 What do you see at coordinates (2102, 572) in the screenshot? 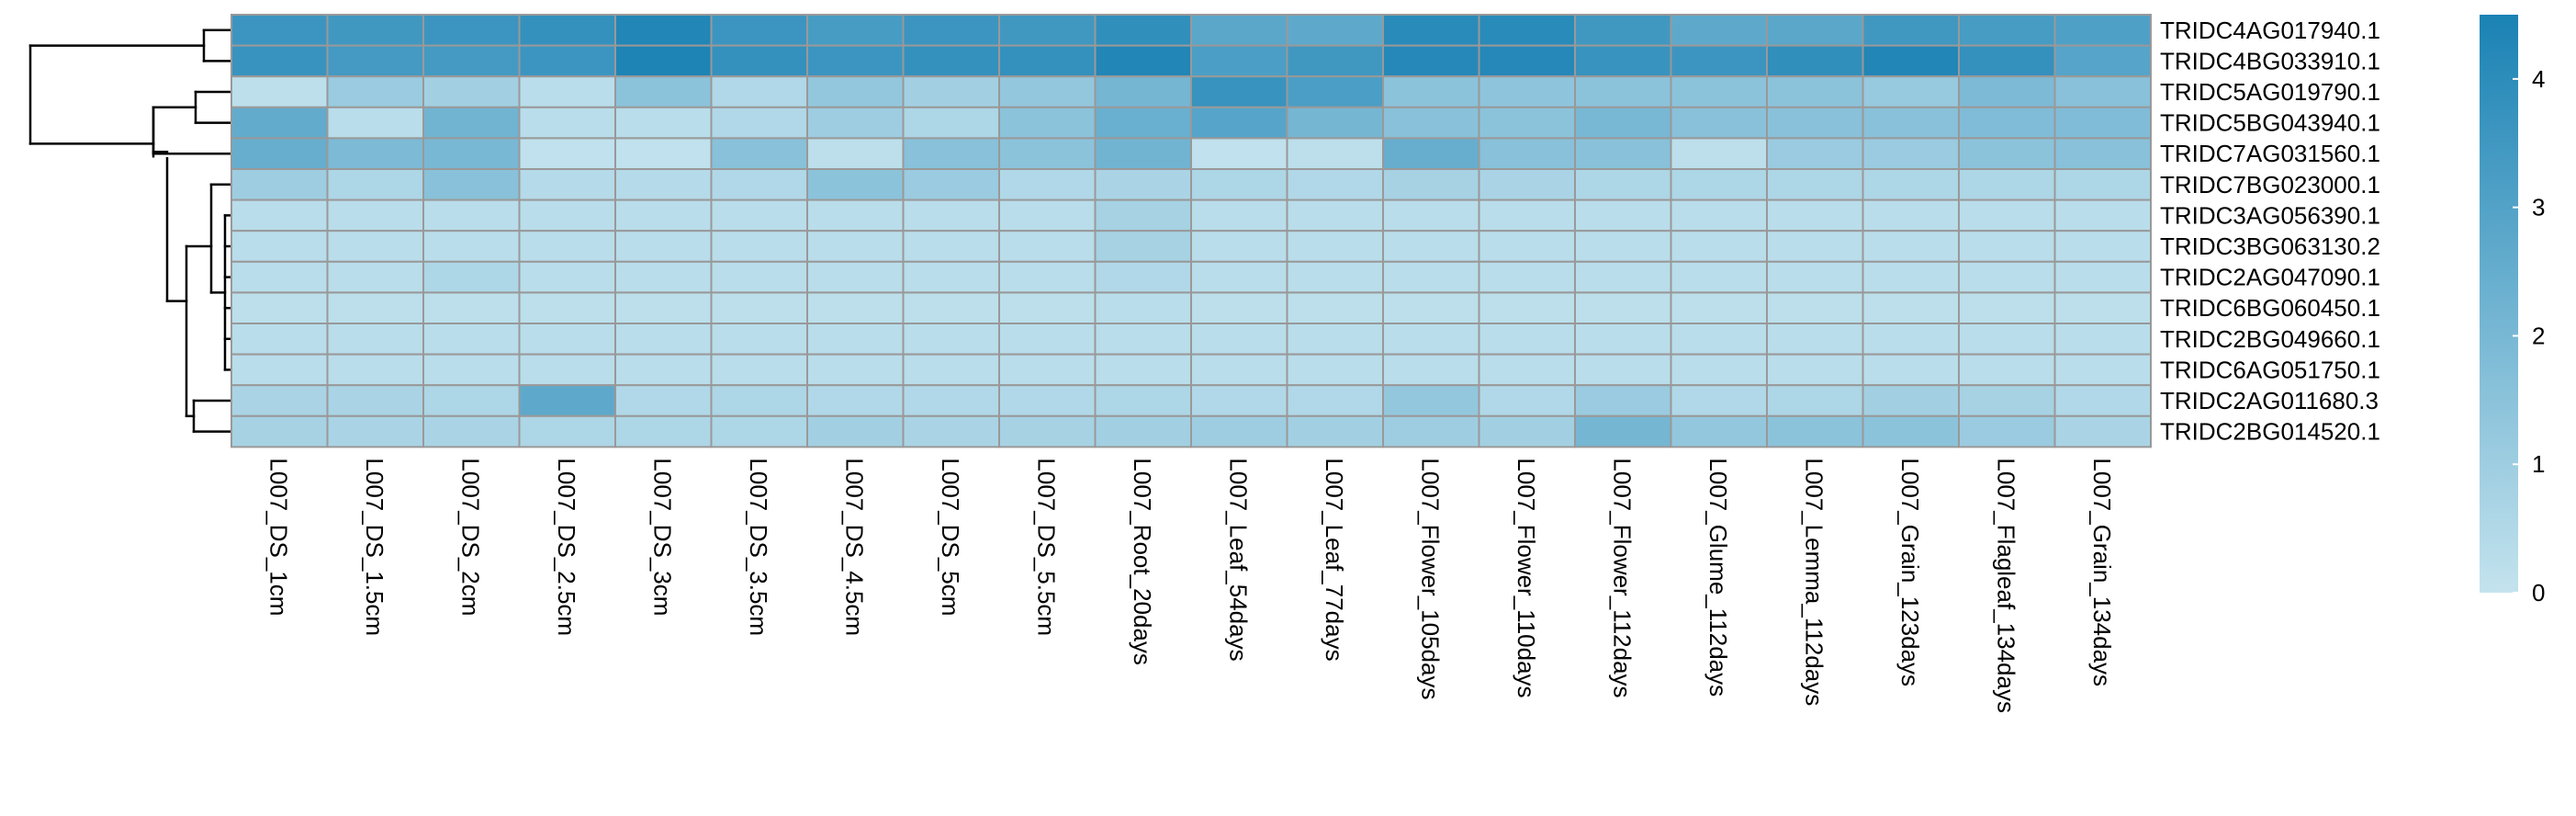
I see `column-label: L007_Grain_134days` at bounding box center [2102, 572].